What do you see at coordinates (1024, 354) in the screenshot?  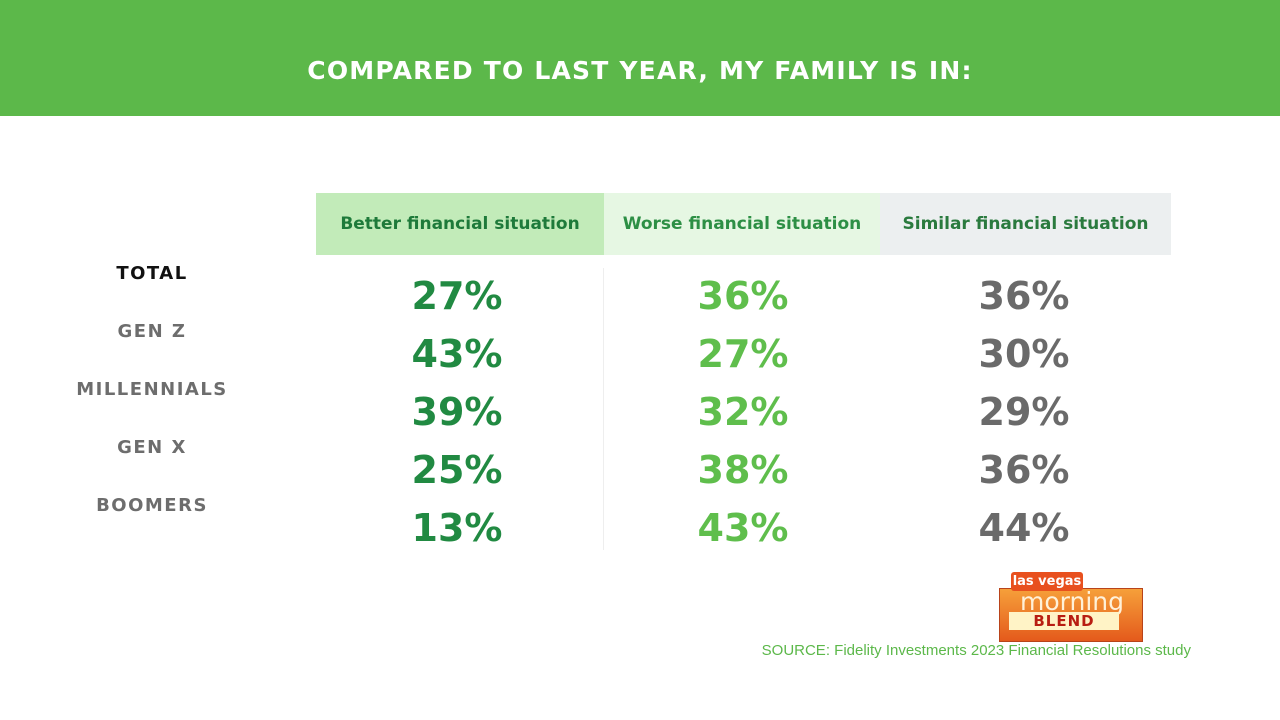 I see `cell-gen-z-similar: 30%` at bounding box center [1024, 354].